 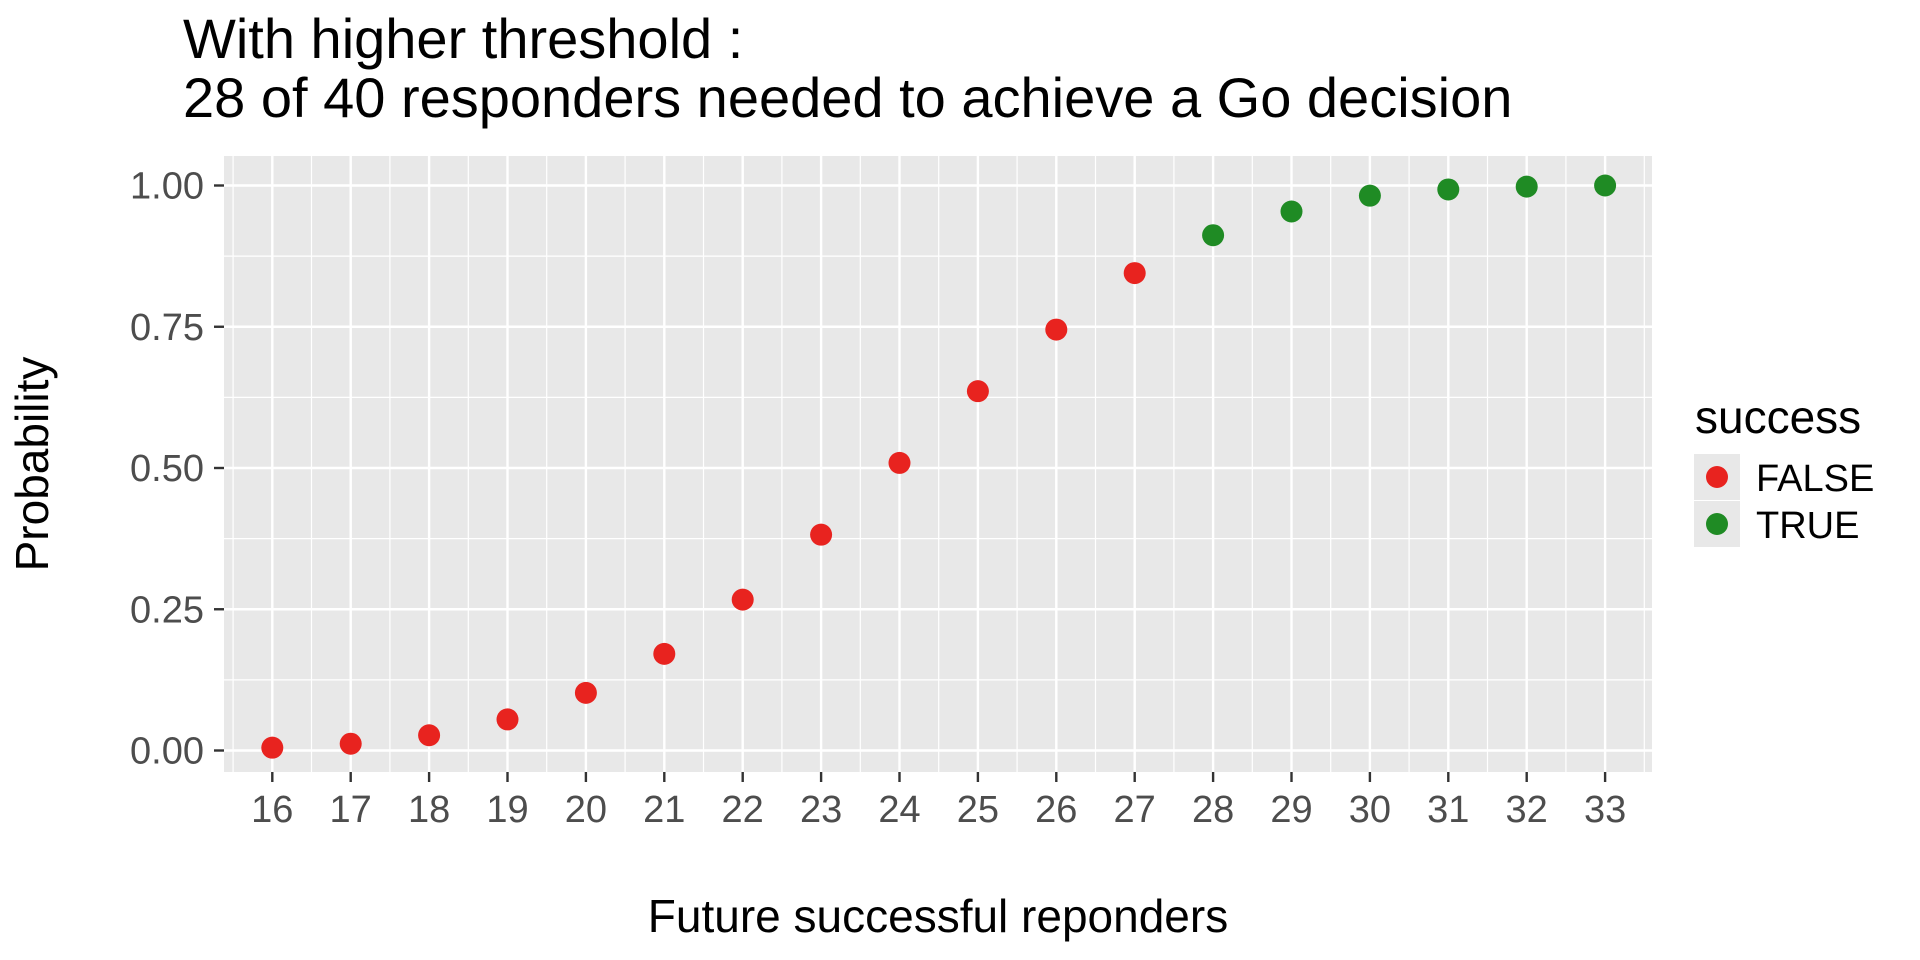 I want to click on data-point-x27-false, so click(x=1134, y=273).